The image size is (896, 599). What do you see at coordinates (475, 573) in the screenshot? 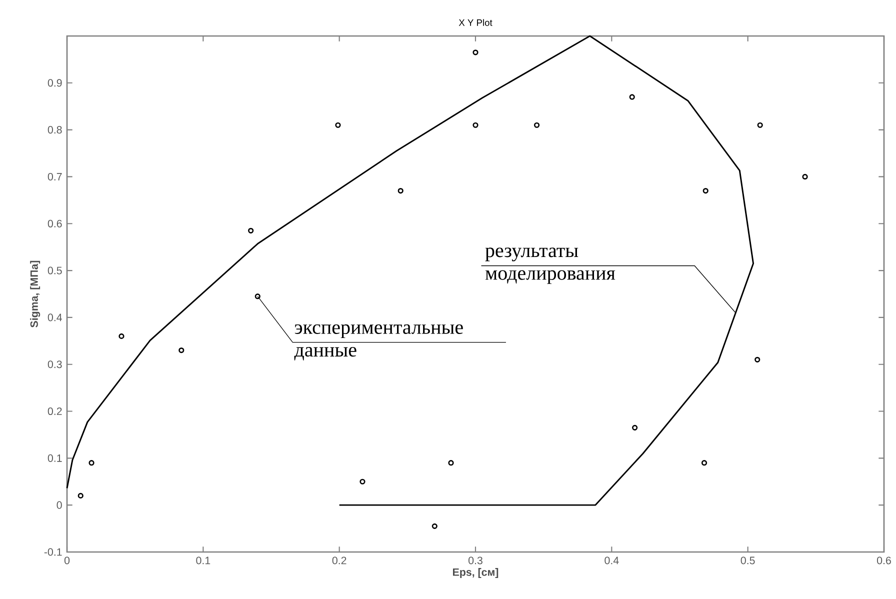
I see `x-axis-title: Eps, [см]` at bounding box center [475, 573].